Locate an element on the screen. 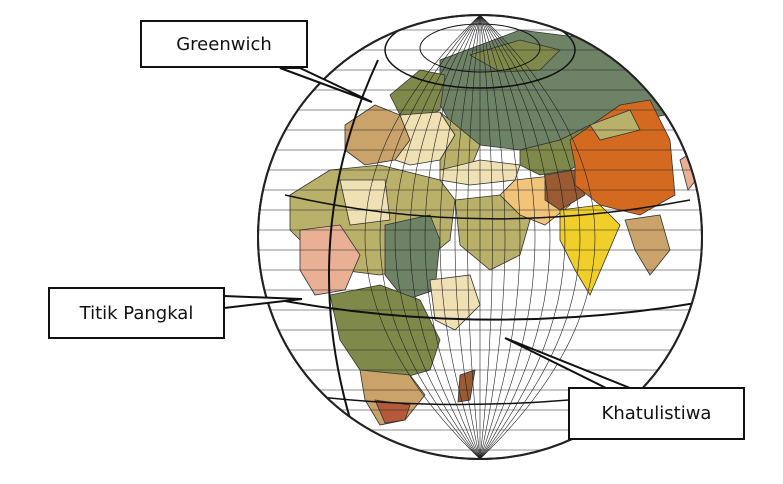 The image size is (783, 484). titik-pangkal-label: Titik Pangkal is located at coordinates (136, 313).